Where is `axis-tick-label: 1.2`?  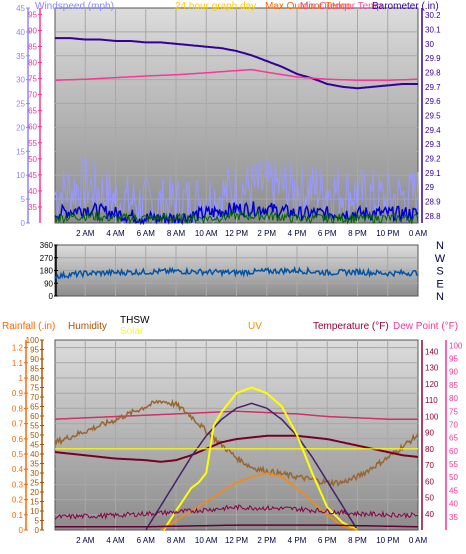
axis-tick-label: 1.2 is located at coordinates (18, 348).